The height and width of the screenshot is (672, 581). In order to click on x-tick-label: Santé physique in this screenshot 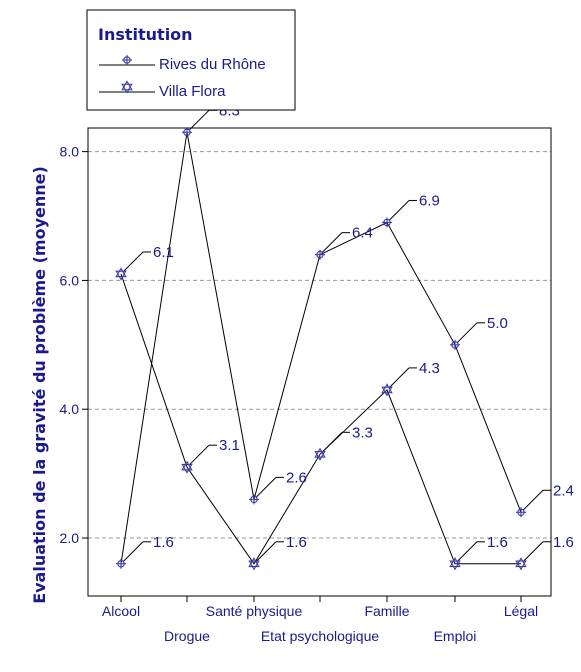, I will do `click(254, 611)`.